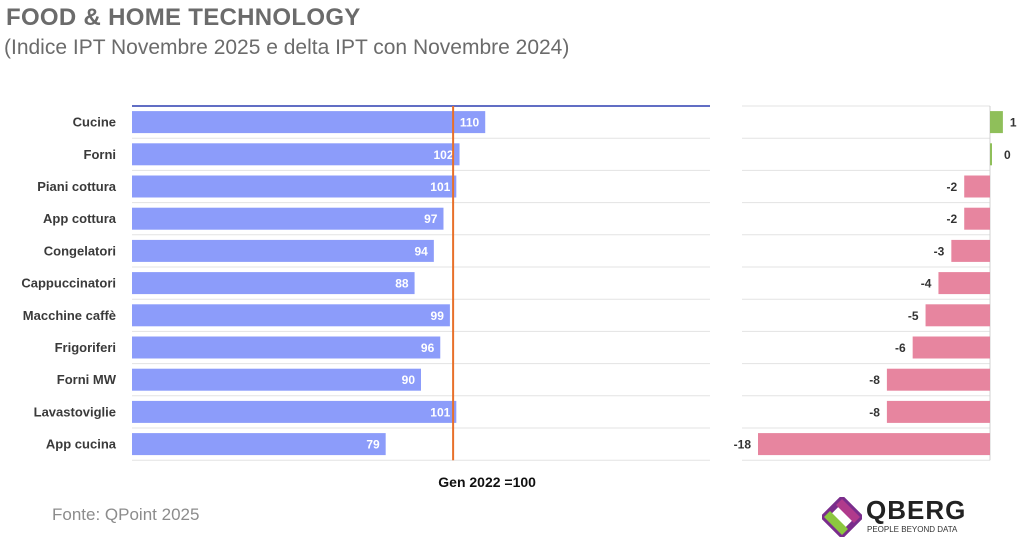  I want to click on data-label: 102, so click(444, 155).